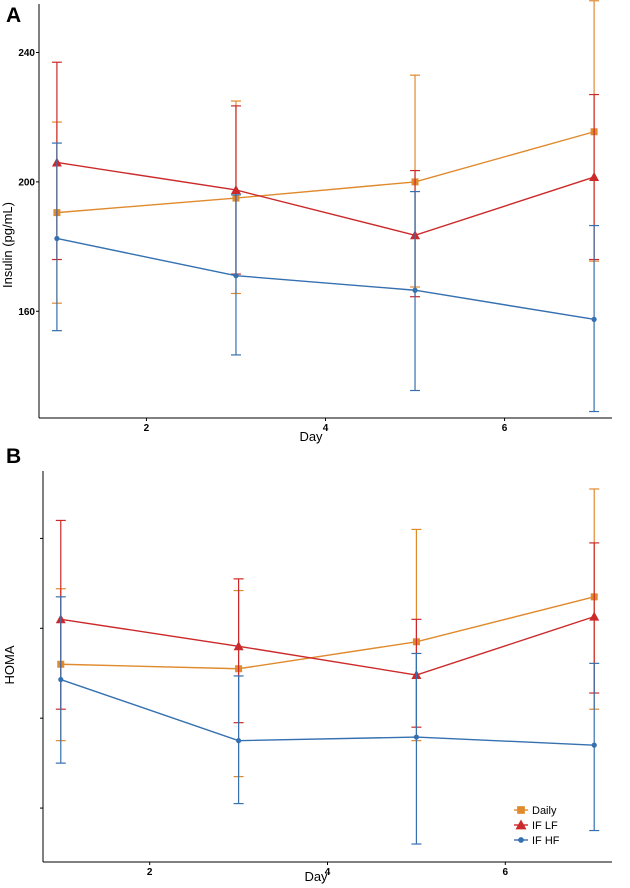  I want to click on legend-label: IF LF, so click(545, 826).